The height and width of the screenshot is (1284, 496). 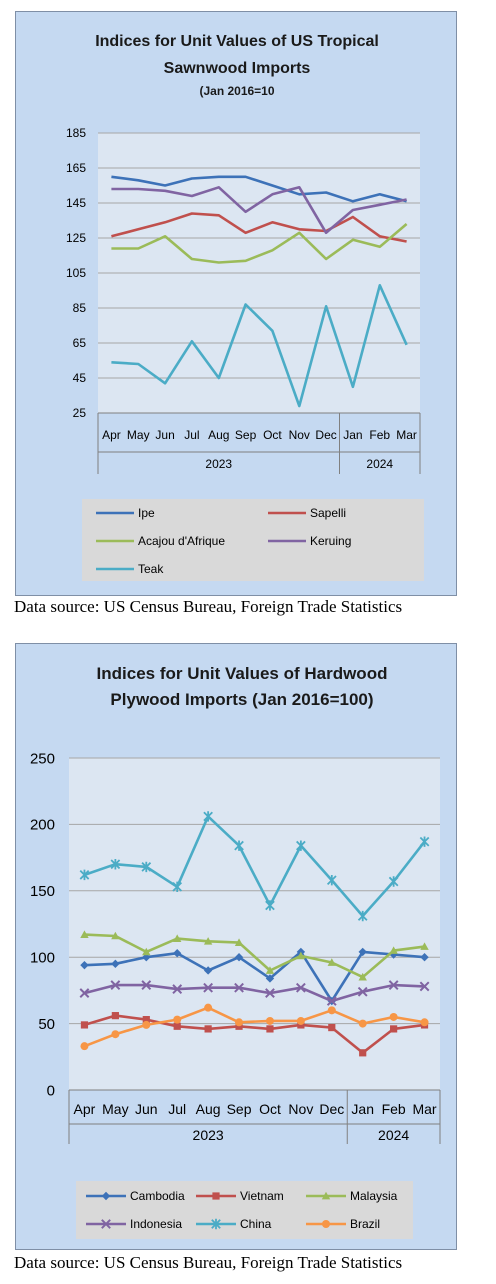 I want to click on legend-item: Cambodia, so click(x=135, y=1196).